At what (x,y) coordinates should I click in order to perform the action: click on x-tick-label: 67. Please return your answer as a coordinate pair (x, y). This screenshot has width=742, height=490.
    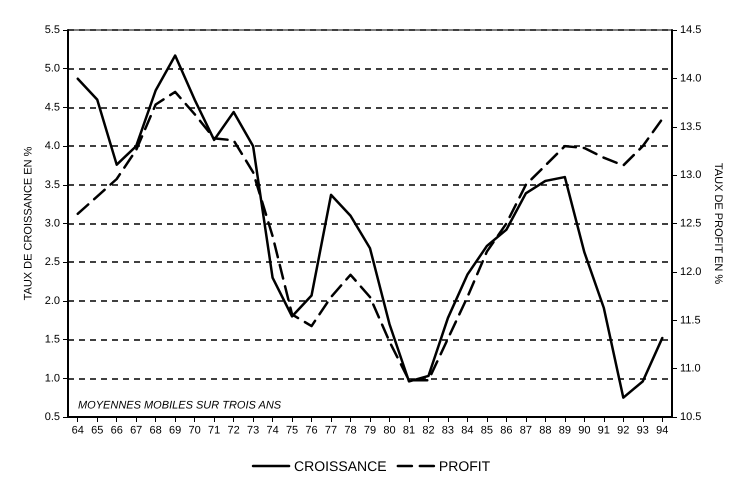
    Looking at the image, I should click on (136, 430).